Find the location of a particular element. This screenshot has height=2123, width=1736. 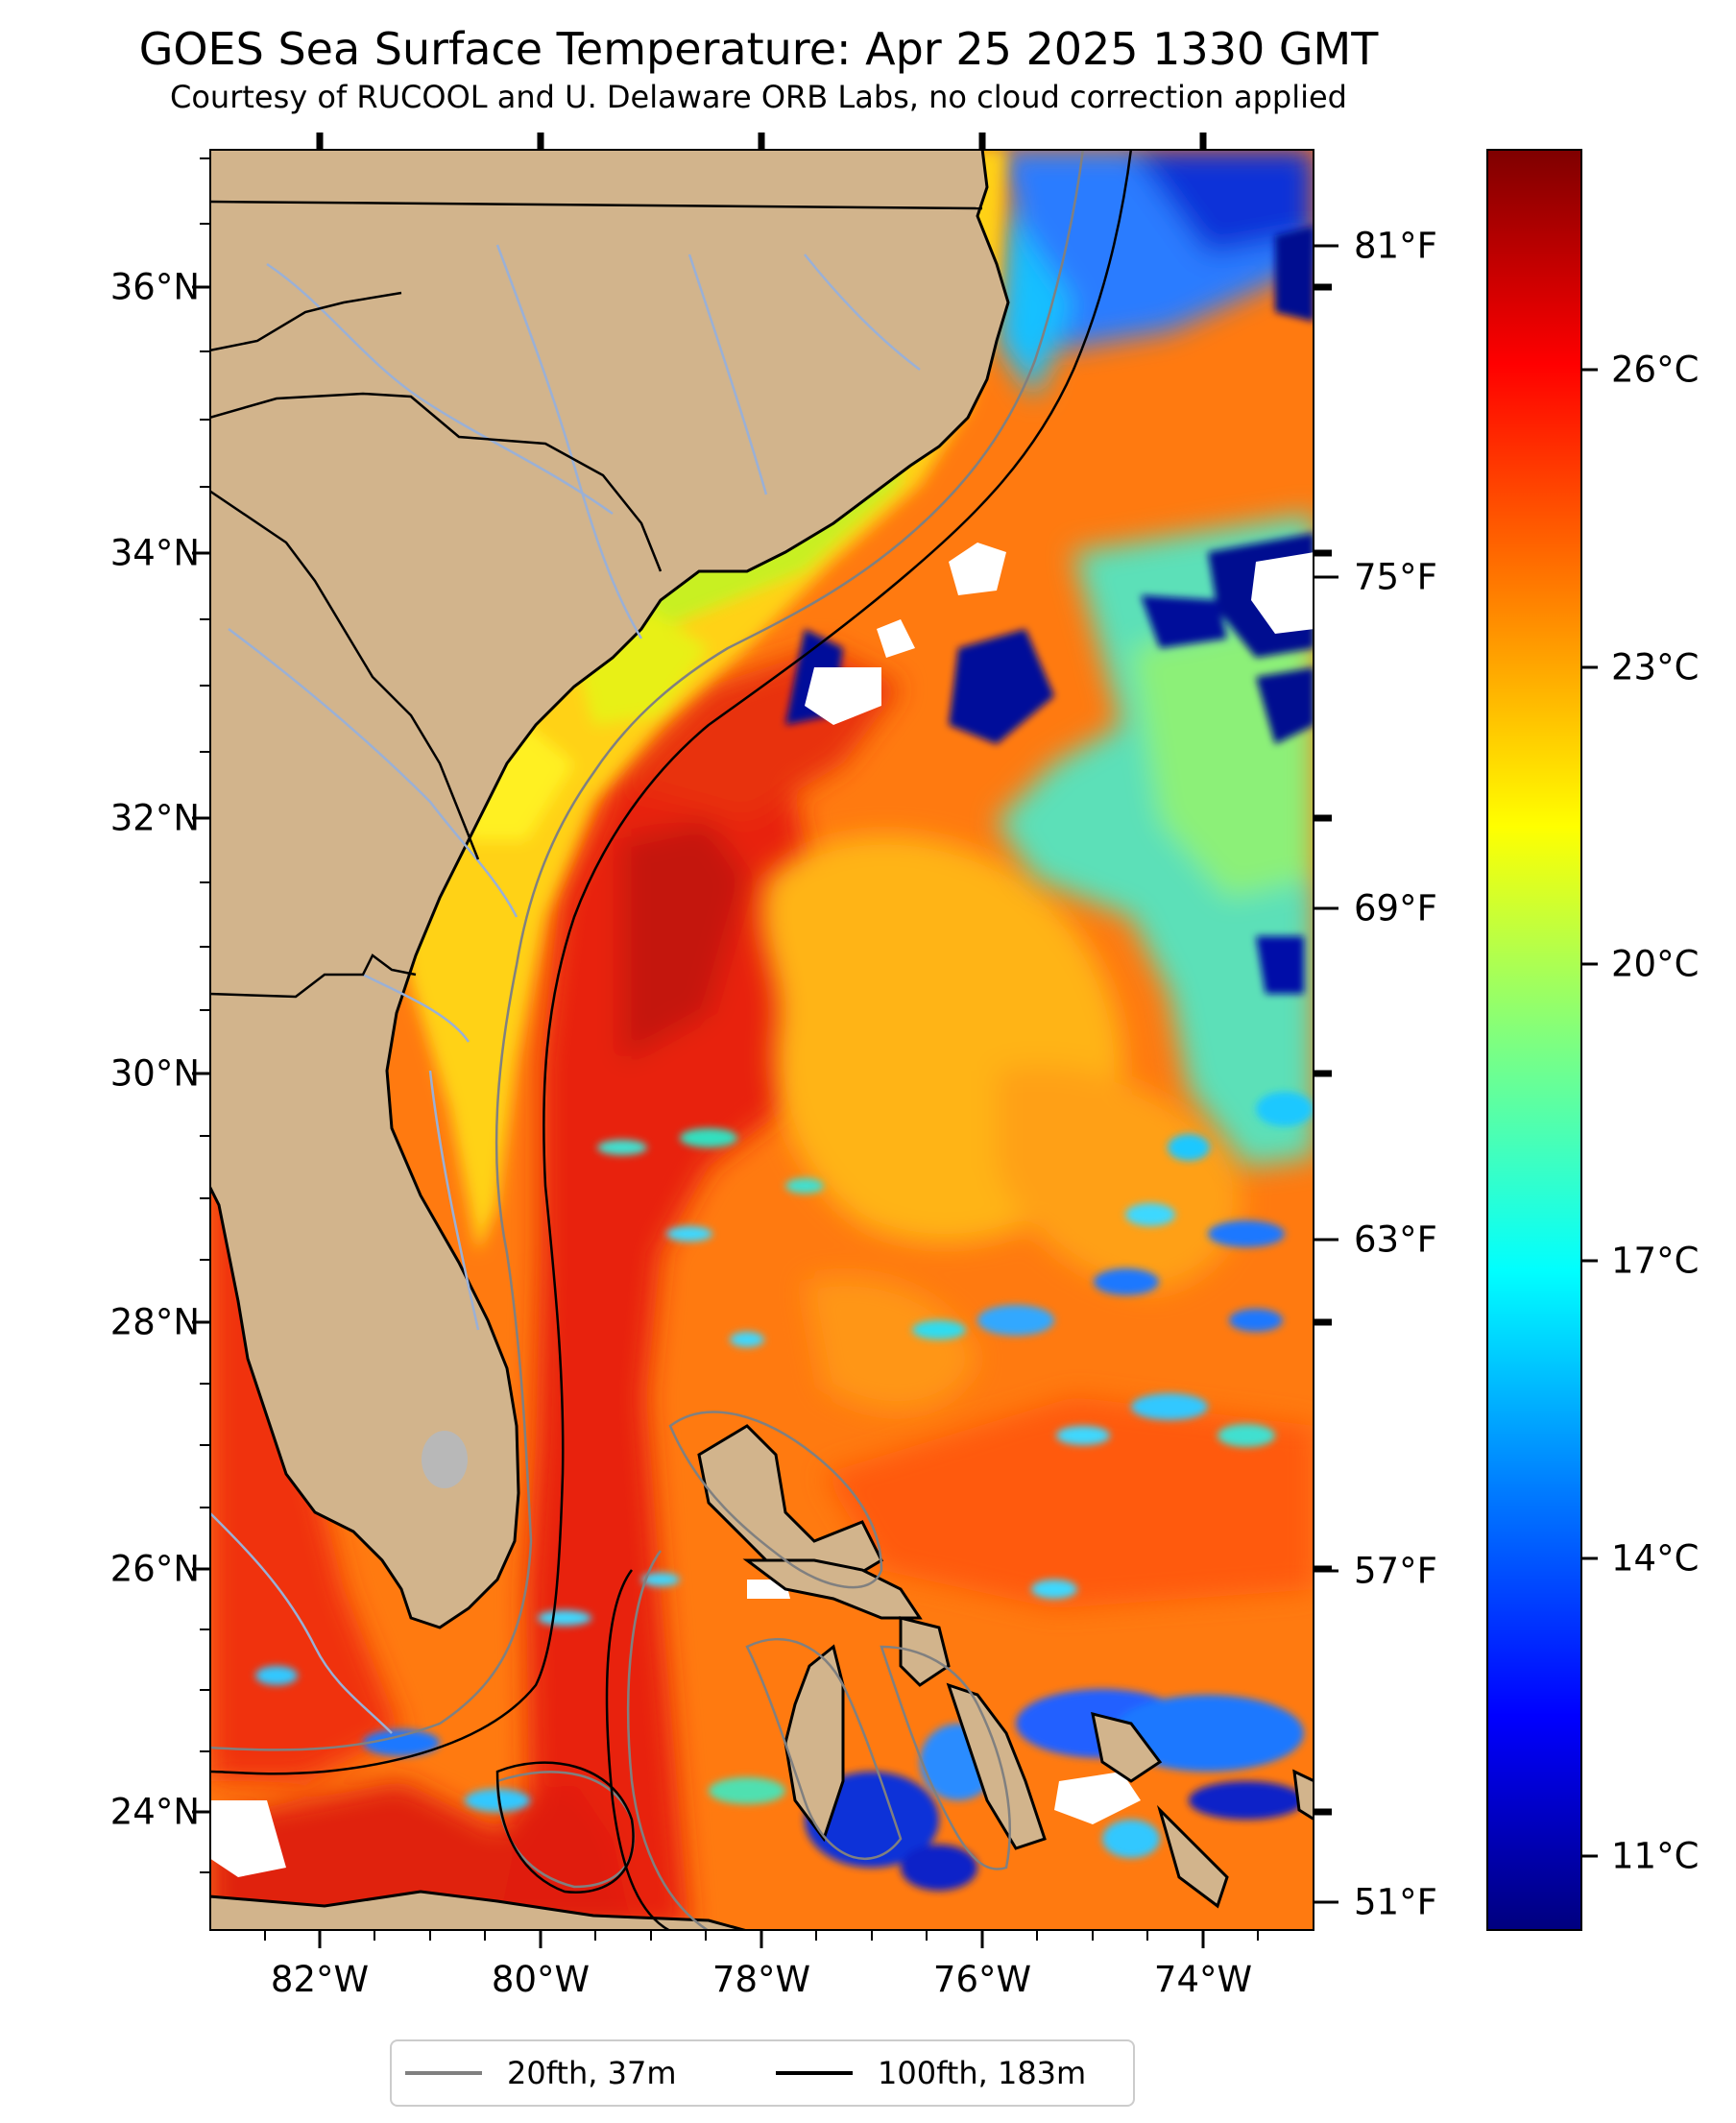

celsius-label-11: 11°C is located at coordinates (1655, 1856).